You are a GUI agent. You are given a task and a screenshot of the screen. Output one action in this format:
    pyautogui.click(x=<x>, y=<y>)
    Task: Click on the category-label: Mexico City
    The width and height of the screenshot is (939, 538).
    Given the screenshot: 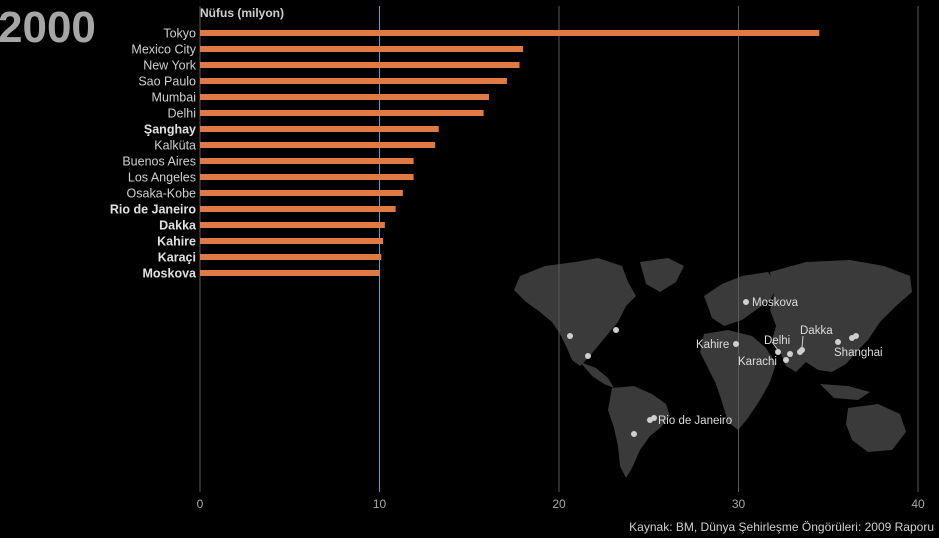 What is the action you would take?
    pyautogui.click(x=163, y=50)
    